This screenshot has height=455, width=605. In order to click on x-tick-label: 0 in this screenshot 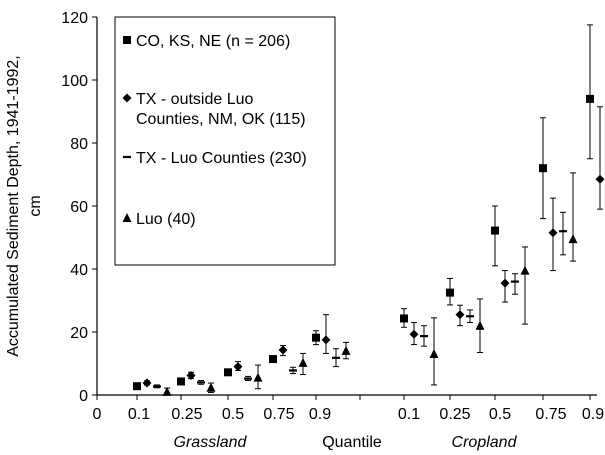, I will do `click(97, 414)`.